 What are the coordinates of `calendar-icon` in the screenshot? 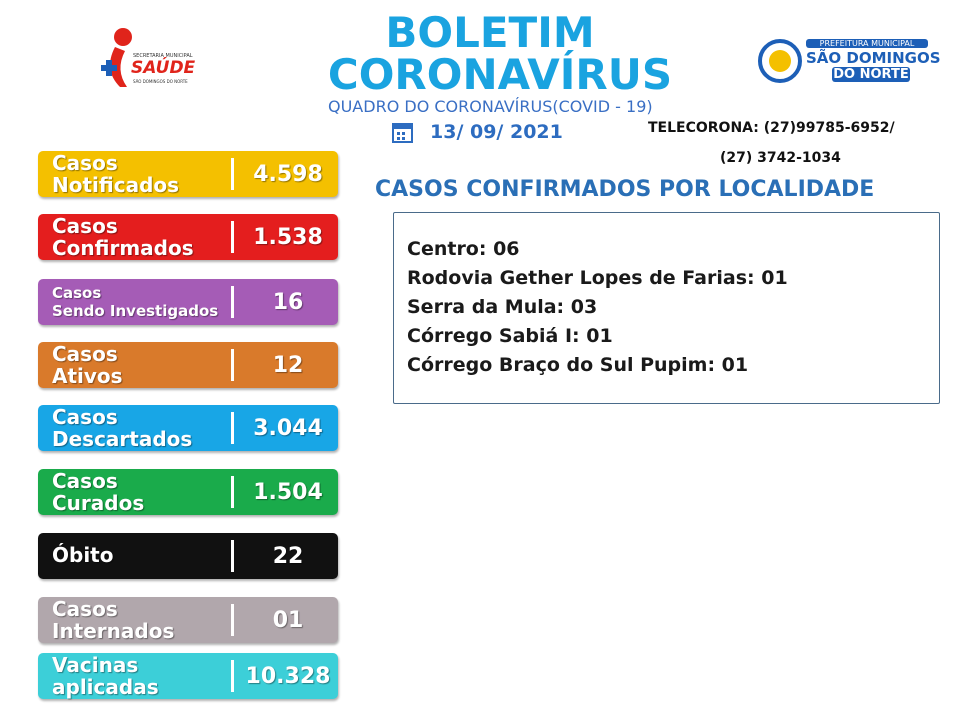 It's located at (402, 133).